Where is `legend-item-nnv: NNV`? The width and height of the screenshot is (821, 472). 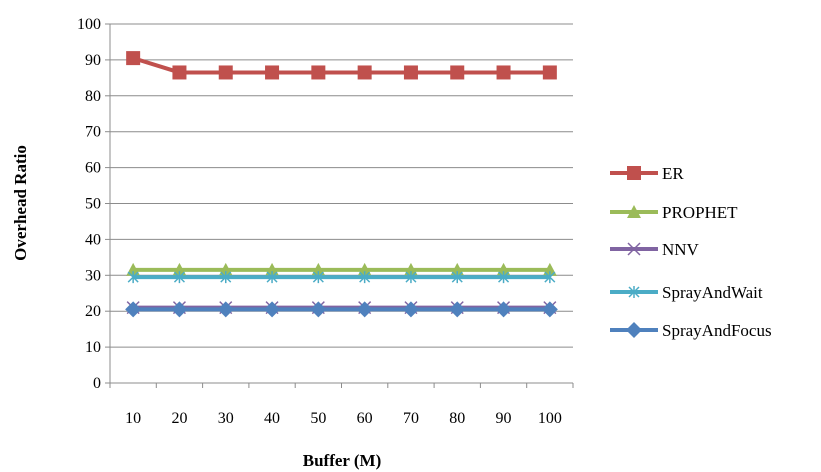
legend-item-nnv: NNV is located at coordinates (655, 249).